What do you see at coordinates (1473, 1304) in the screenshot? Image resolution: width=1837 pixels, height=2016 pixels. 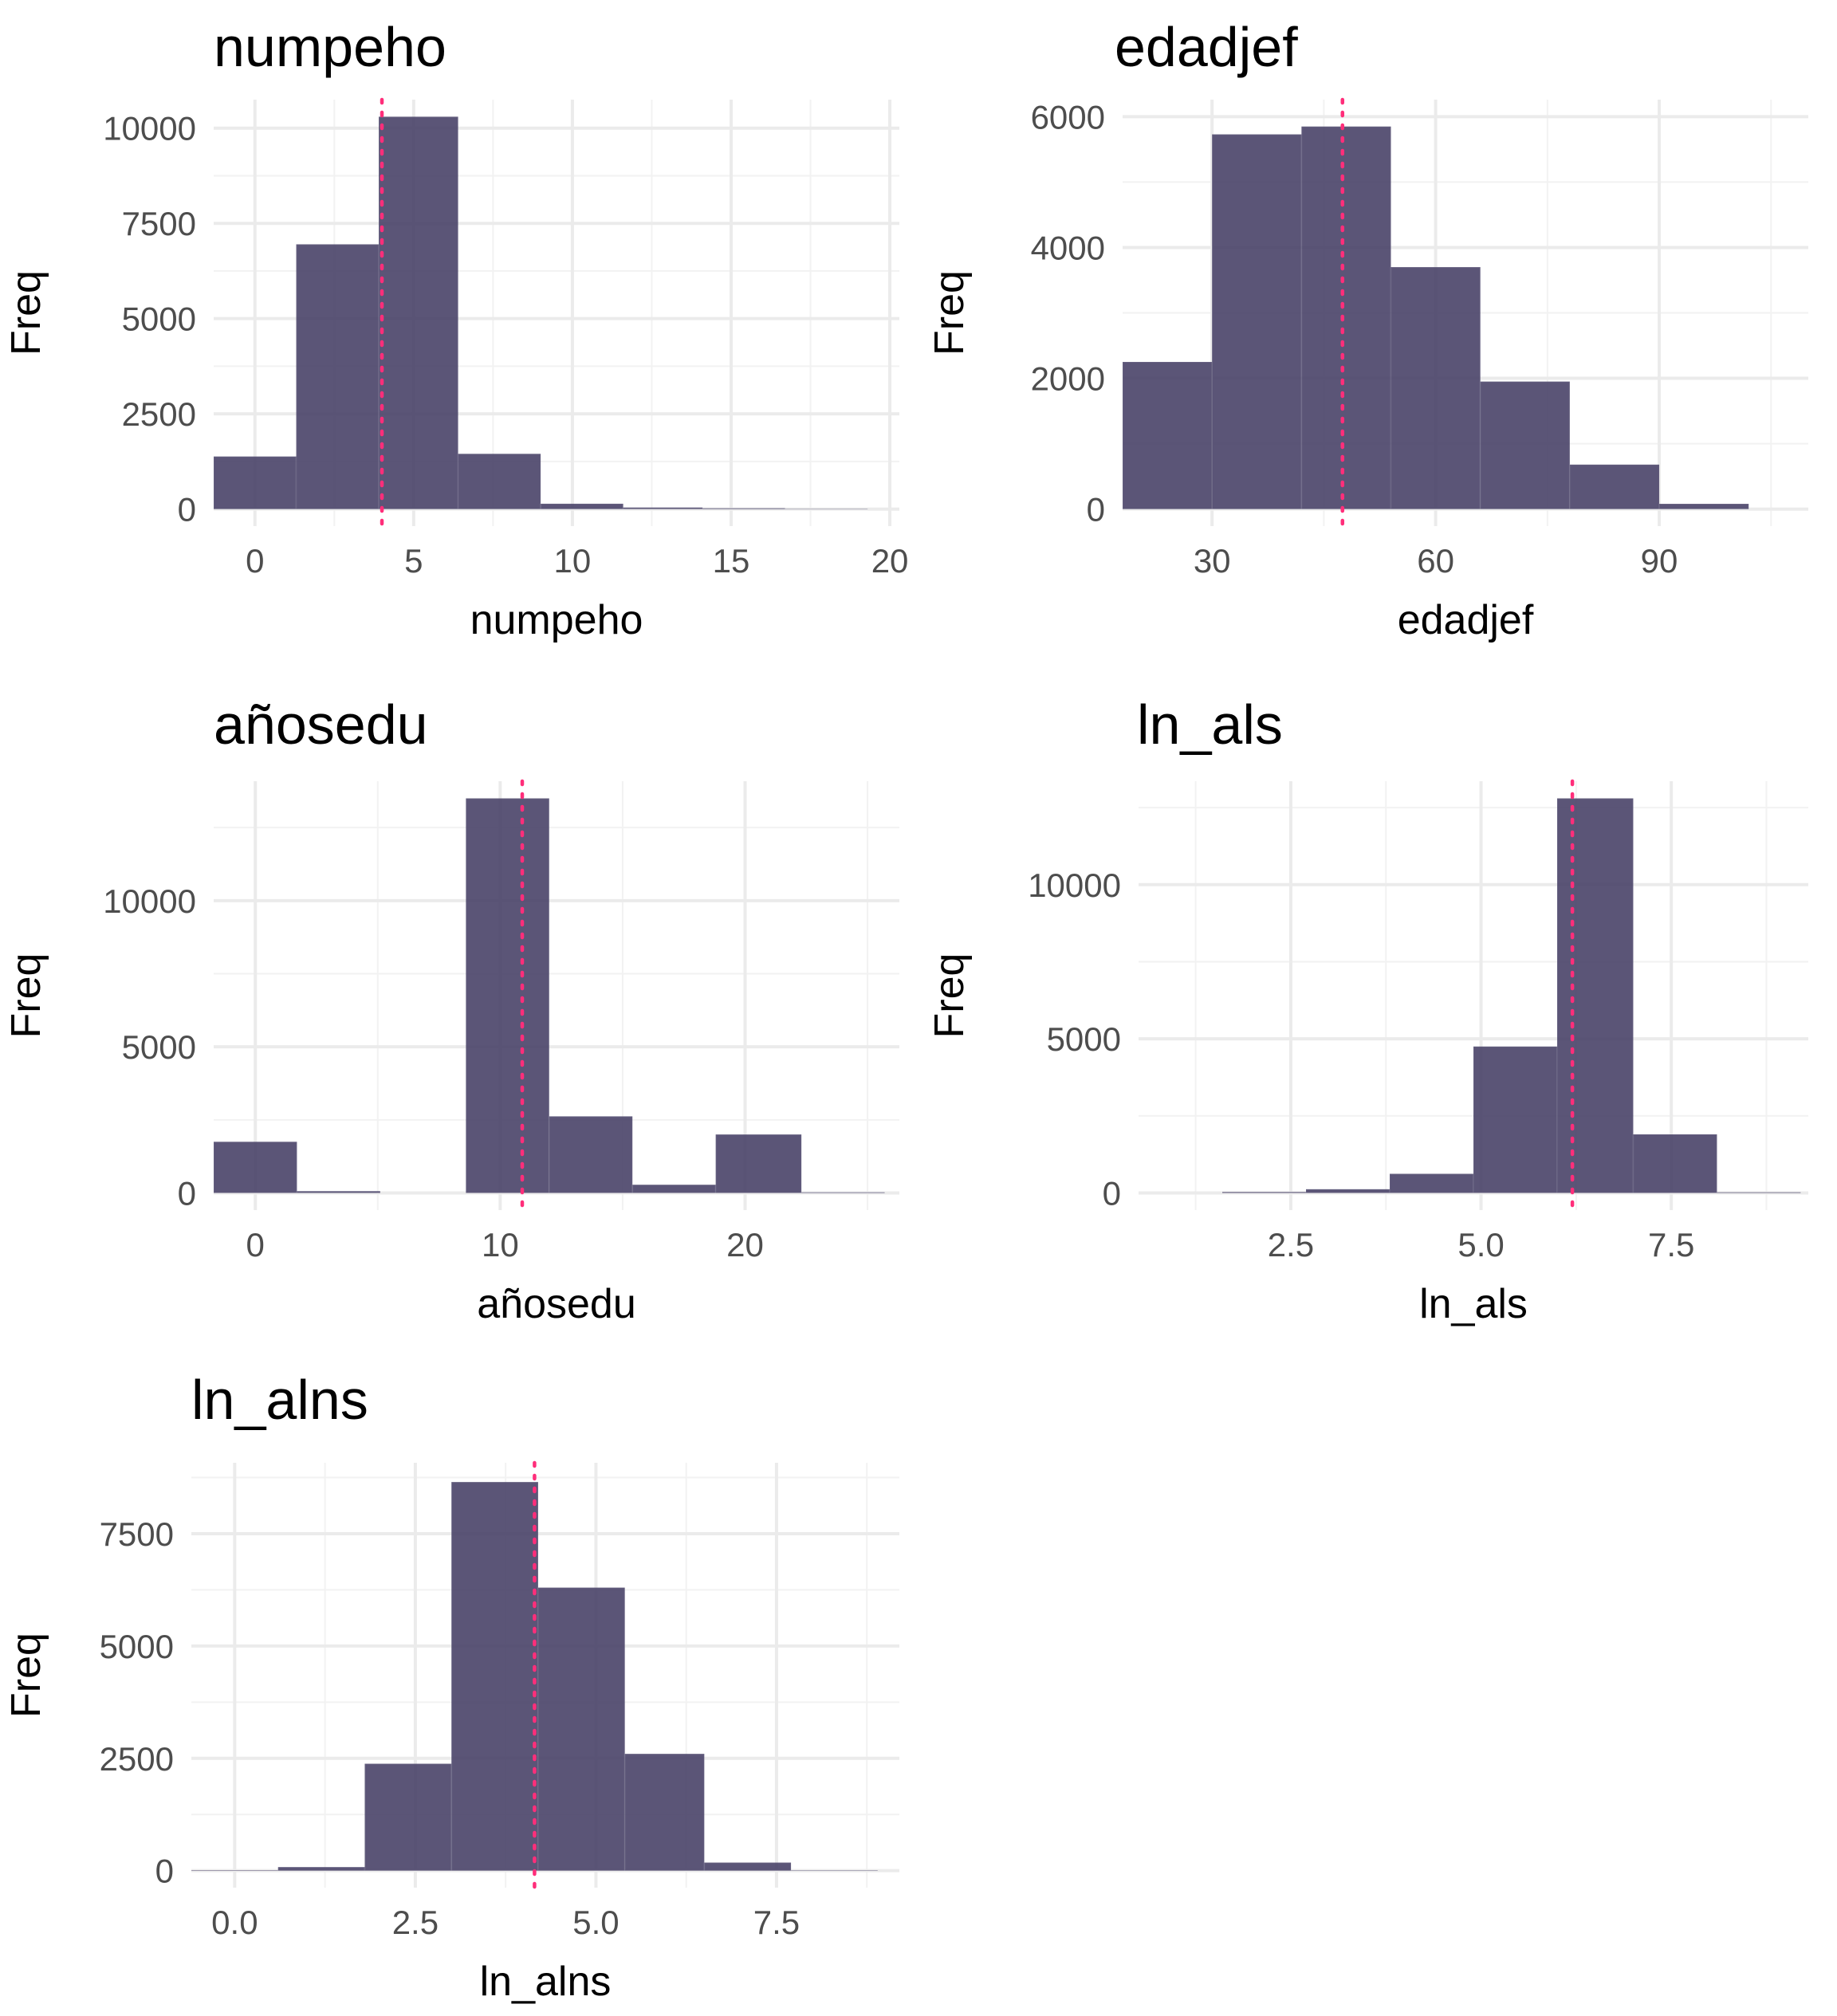 I see `x-axis-label: ln_als` at bounding box center [1473, 1304].